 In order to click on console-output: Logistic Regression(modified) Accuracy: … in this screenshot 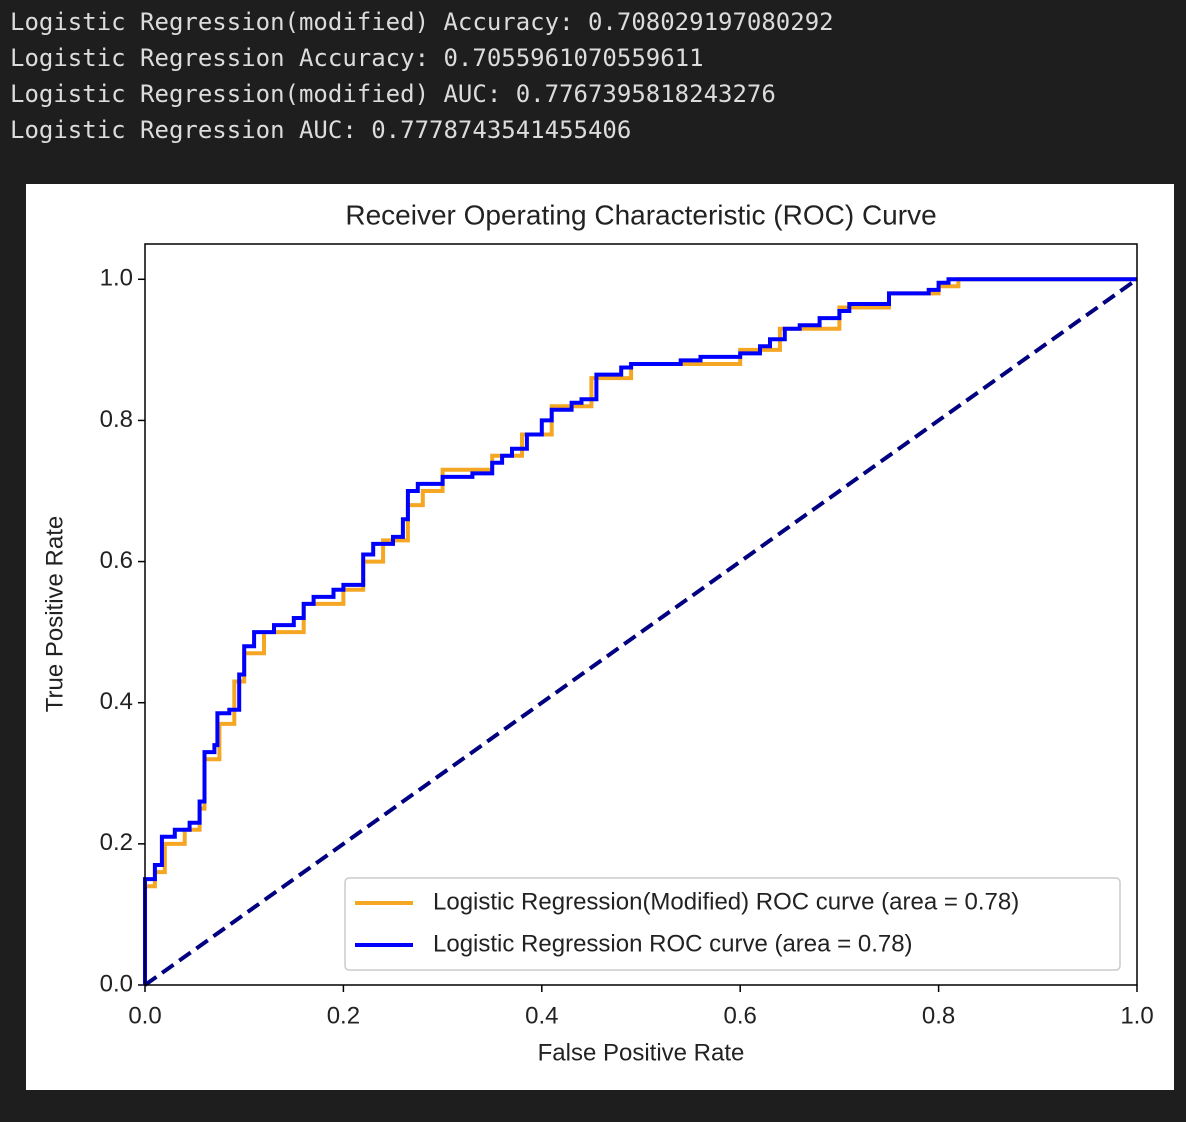, I will do `click(422, 76)`.